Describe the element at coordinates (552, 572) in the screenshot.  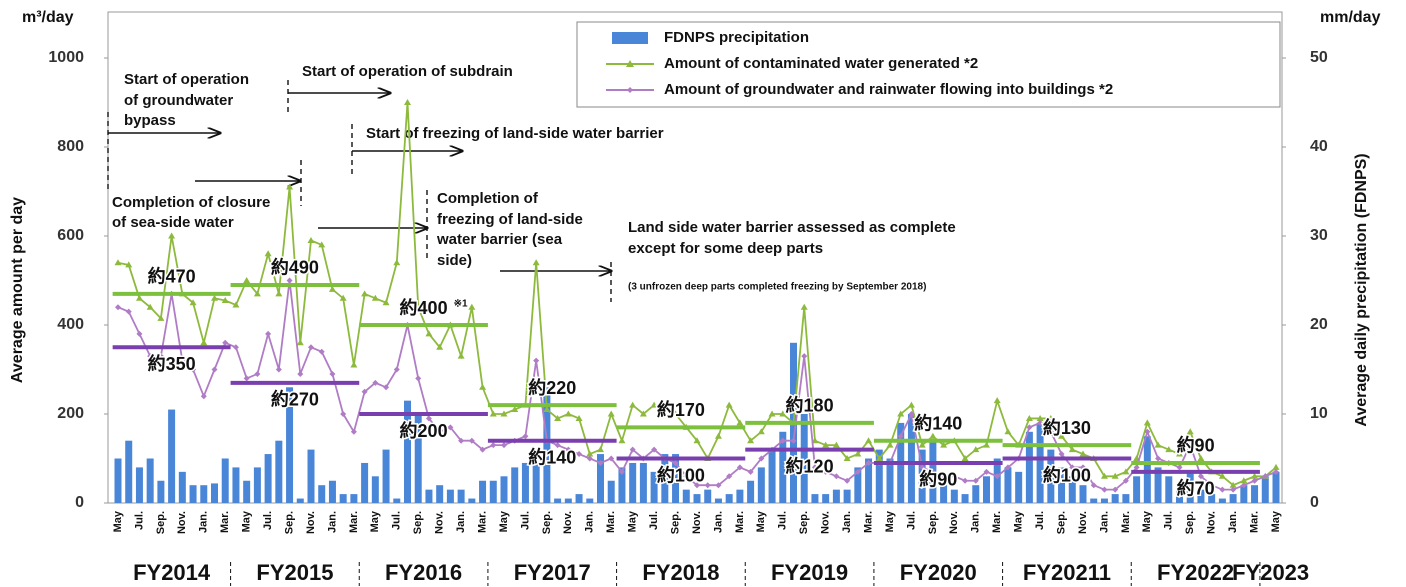
I see `fiscal-year-label: FY2017` at that location.